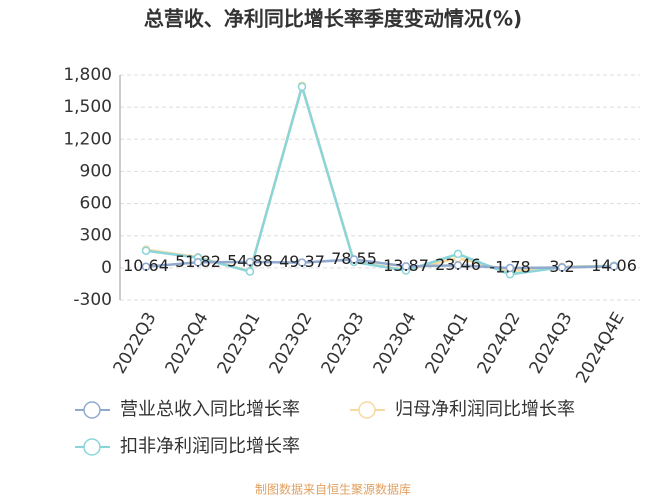  Describe the element at coordinates (600, 348) in the screenshot. I see `x-tick-label: 2024Q4E` at that location.